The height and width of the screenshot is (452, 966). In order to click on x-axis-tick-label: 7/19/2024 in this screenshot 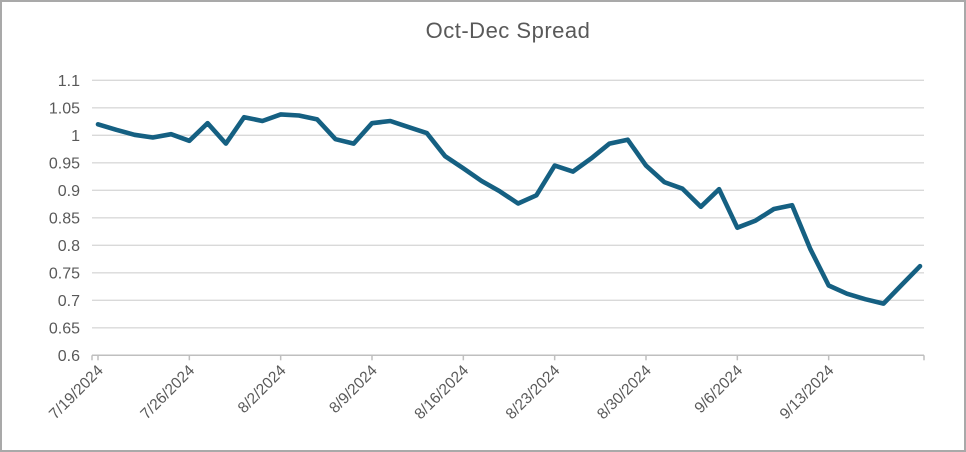, I will do `click(76, 392)`.